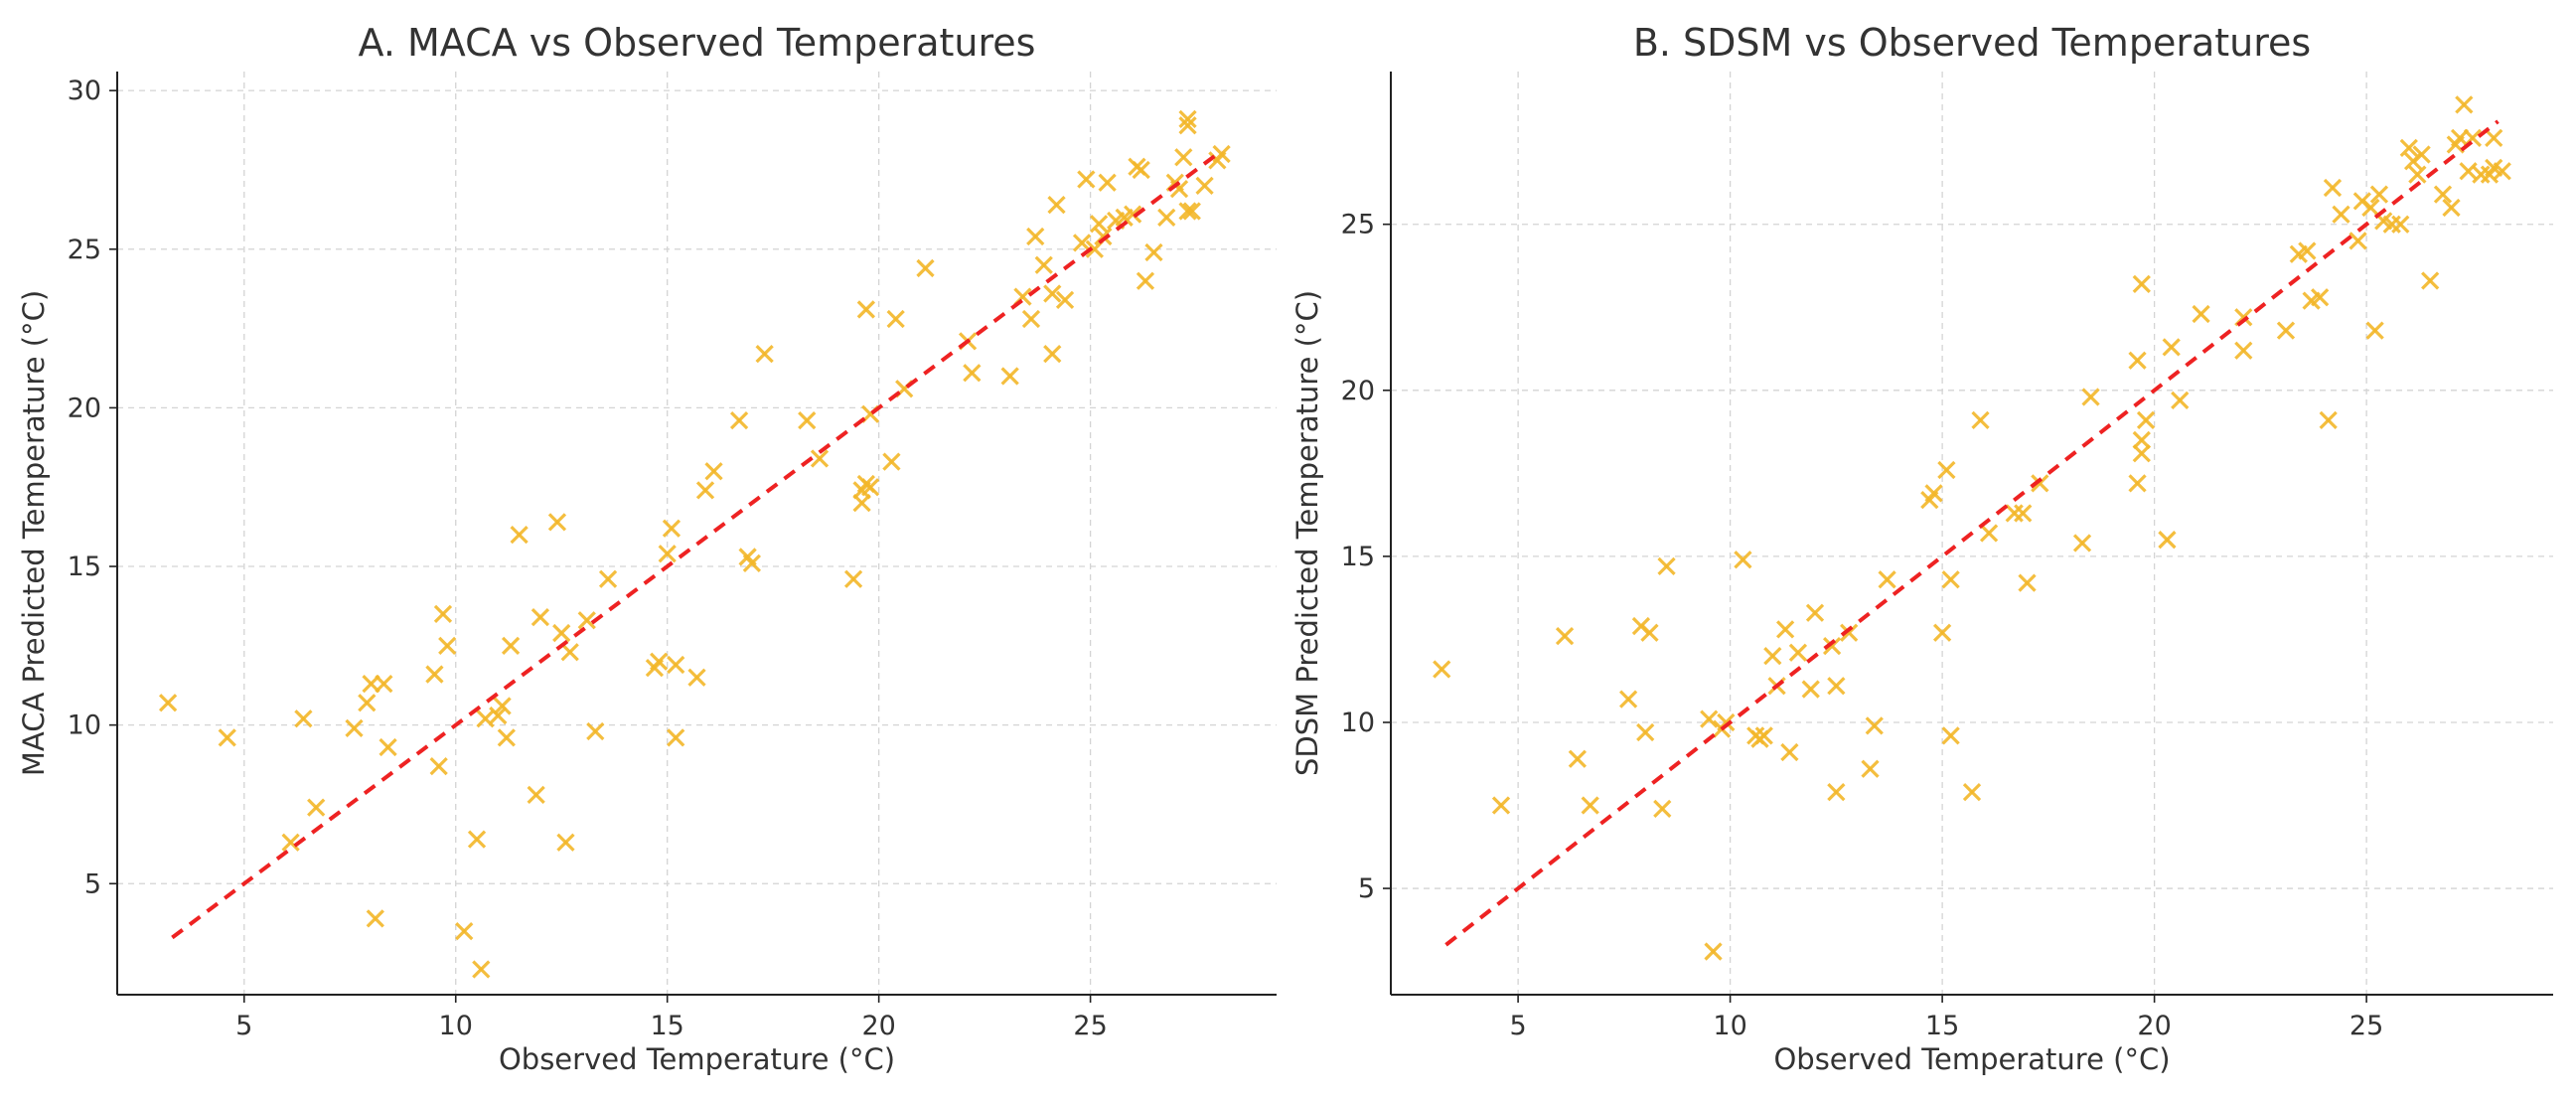 This screenshot has width=2576, height=1103. What do you see at coordinates (595, 731) in the screenshot?
I see `chart-0-point-31-stroke-b` at bounding box center [595, 731].